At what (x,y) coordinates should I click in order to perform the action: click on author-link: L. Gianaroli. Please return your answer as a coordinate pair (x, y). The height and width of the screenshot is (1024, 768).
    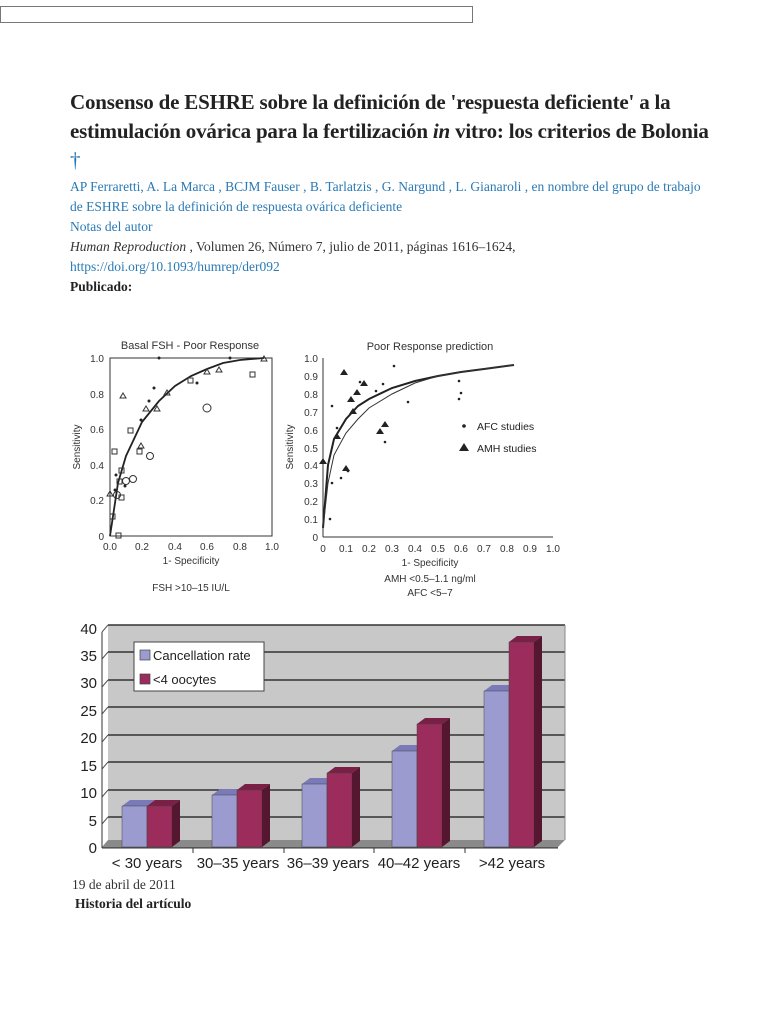
    Looking at the image, I should click on (488, 186).